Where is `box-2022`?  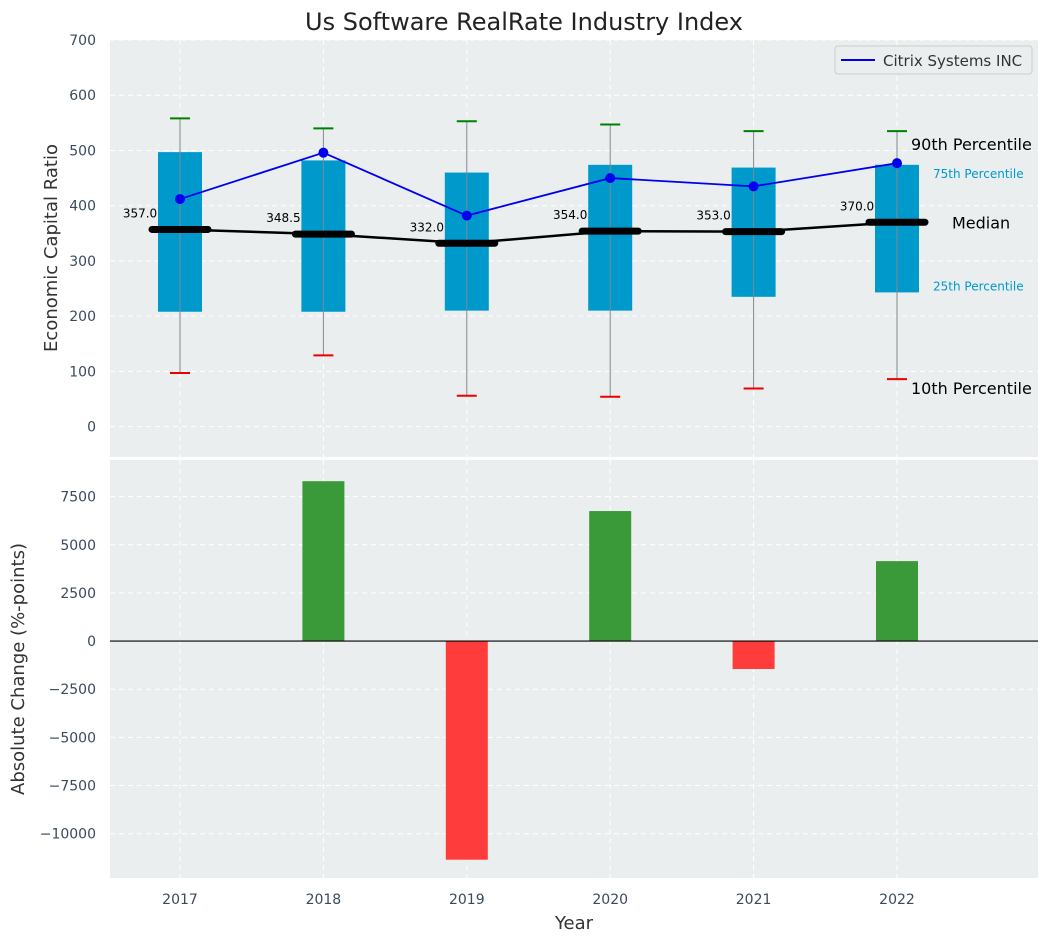 box-2022 is located at coordinates (897, 255).